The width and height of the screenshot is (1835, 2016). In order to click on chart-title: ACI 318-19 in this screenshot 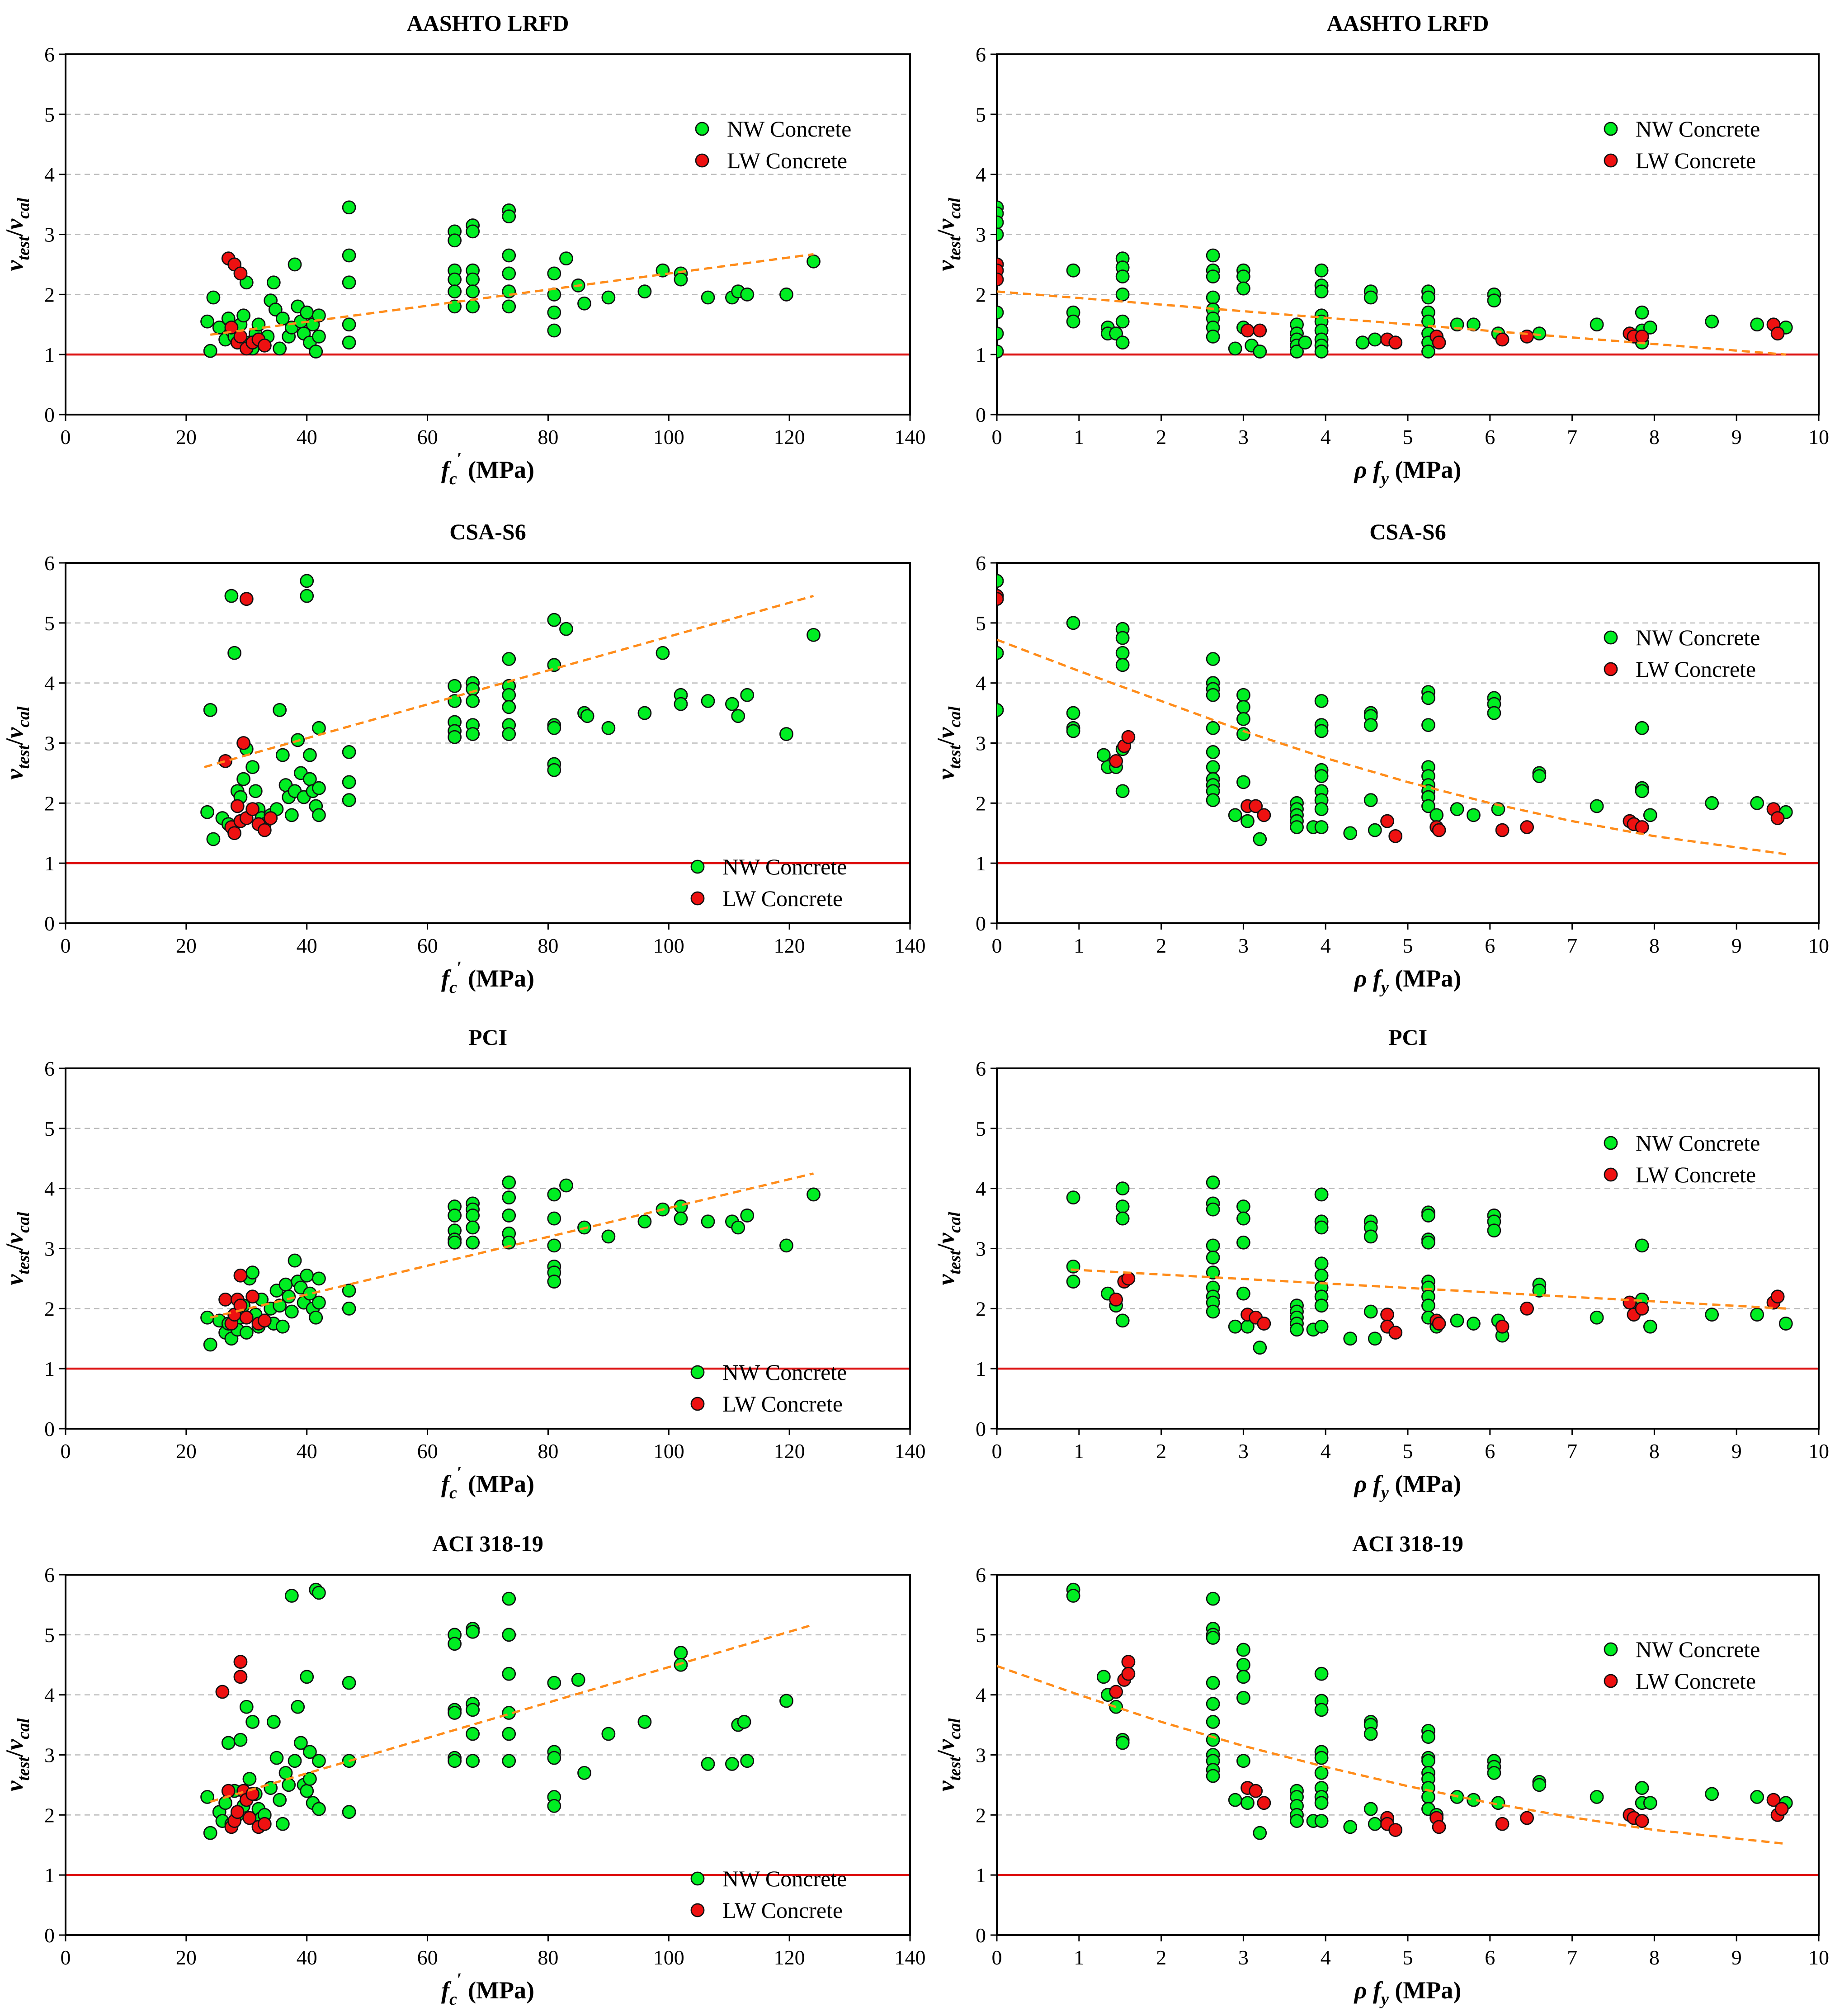, I will do `click(1407, 1543)`.